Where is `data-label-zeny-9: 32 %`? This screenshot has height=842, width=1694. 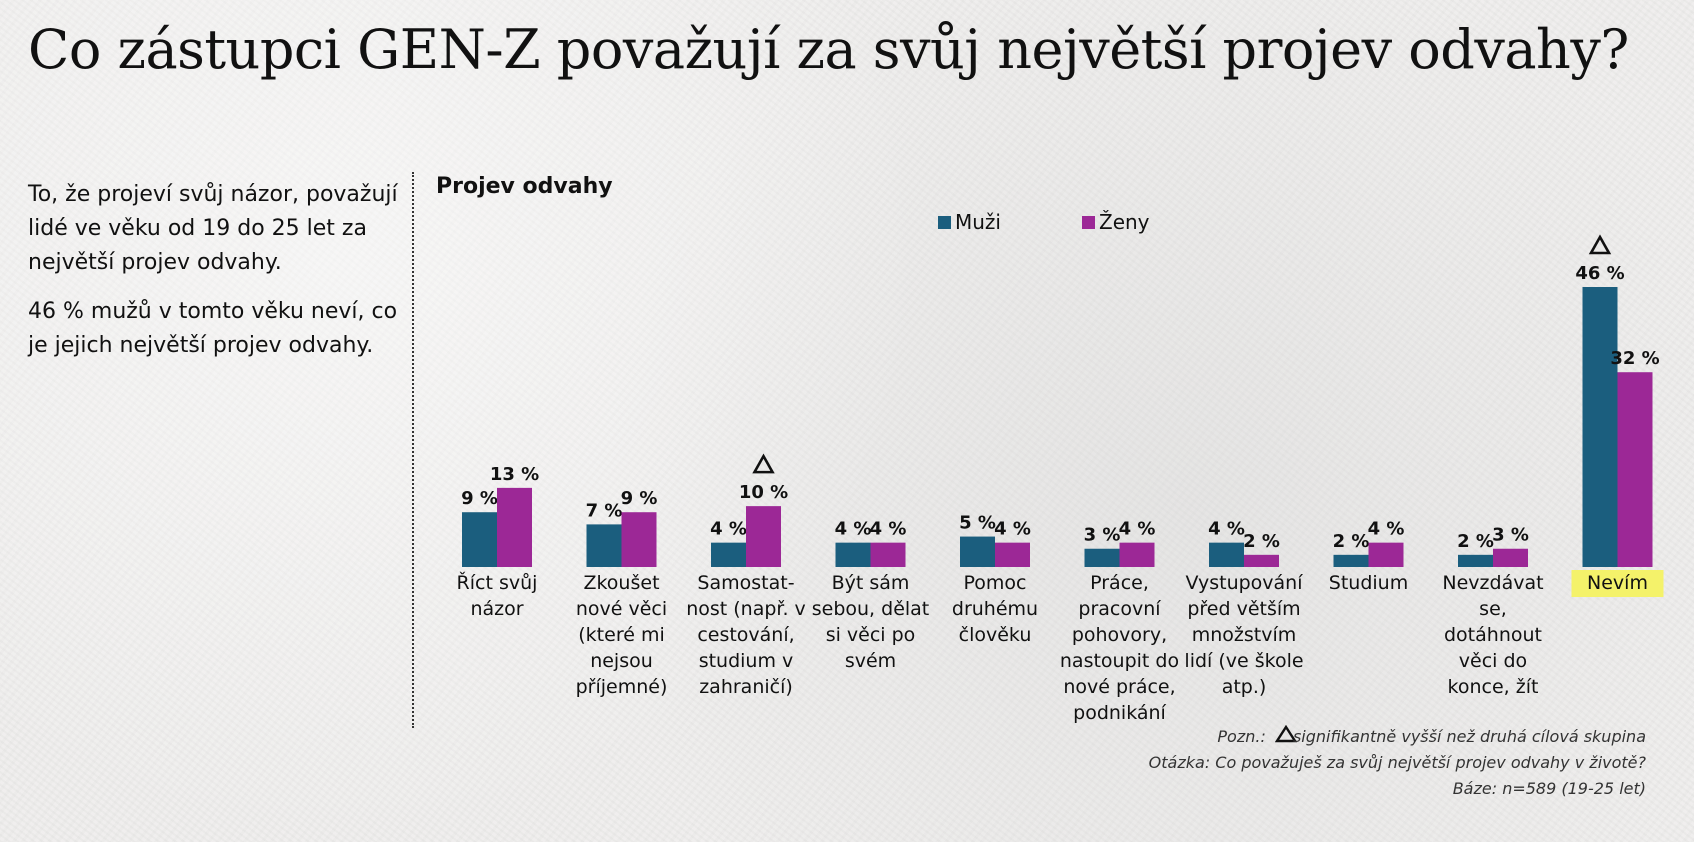 data-label-zeny-9: 32 % is located at coordinates (1634, 358).